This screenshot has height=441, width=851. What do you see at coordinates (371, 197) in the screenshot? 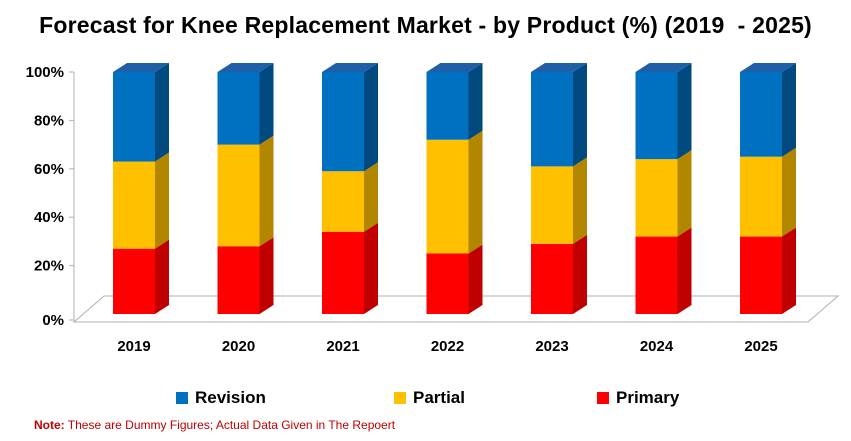
I see `bar-side-partial-2021` at bounding box center [371, 197].